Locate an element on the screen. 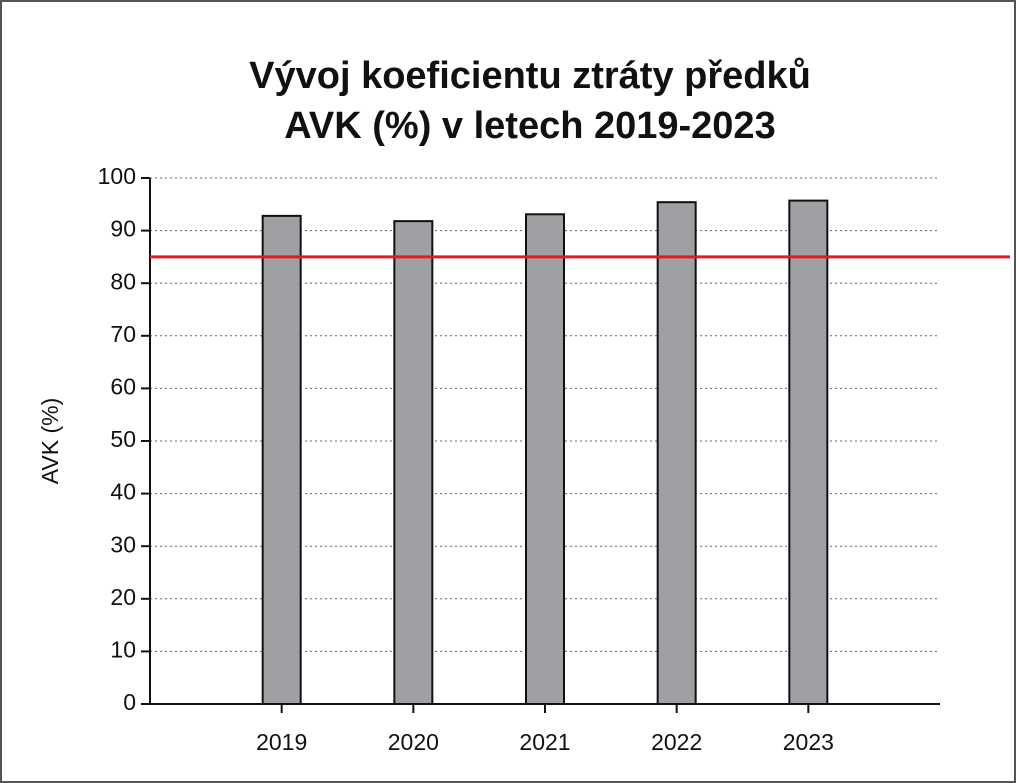 Image resolution: width=1016 pixels, height=783 pixels. y-tick-label: 80 is located at coordinates (123, 281).